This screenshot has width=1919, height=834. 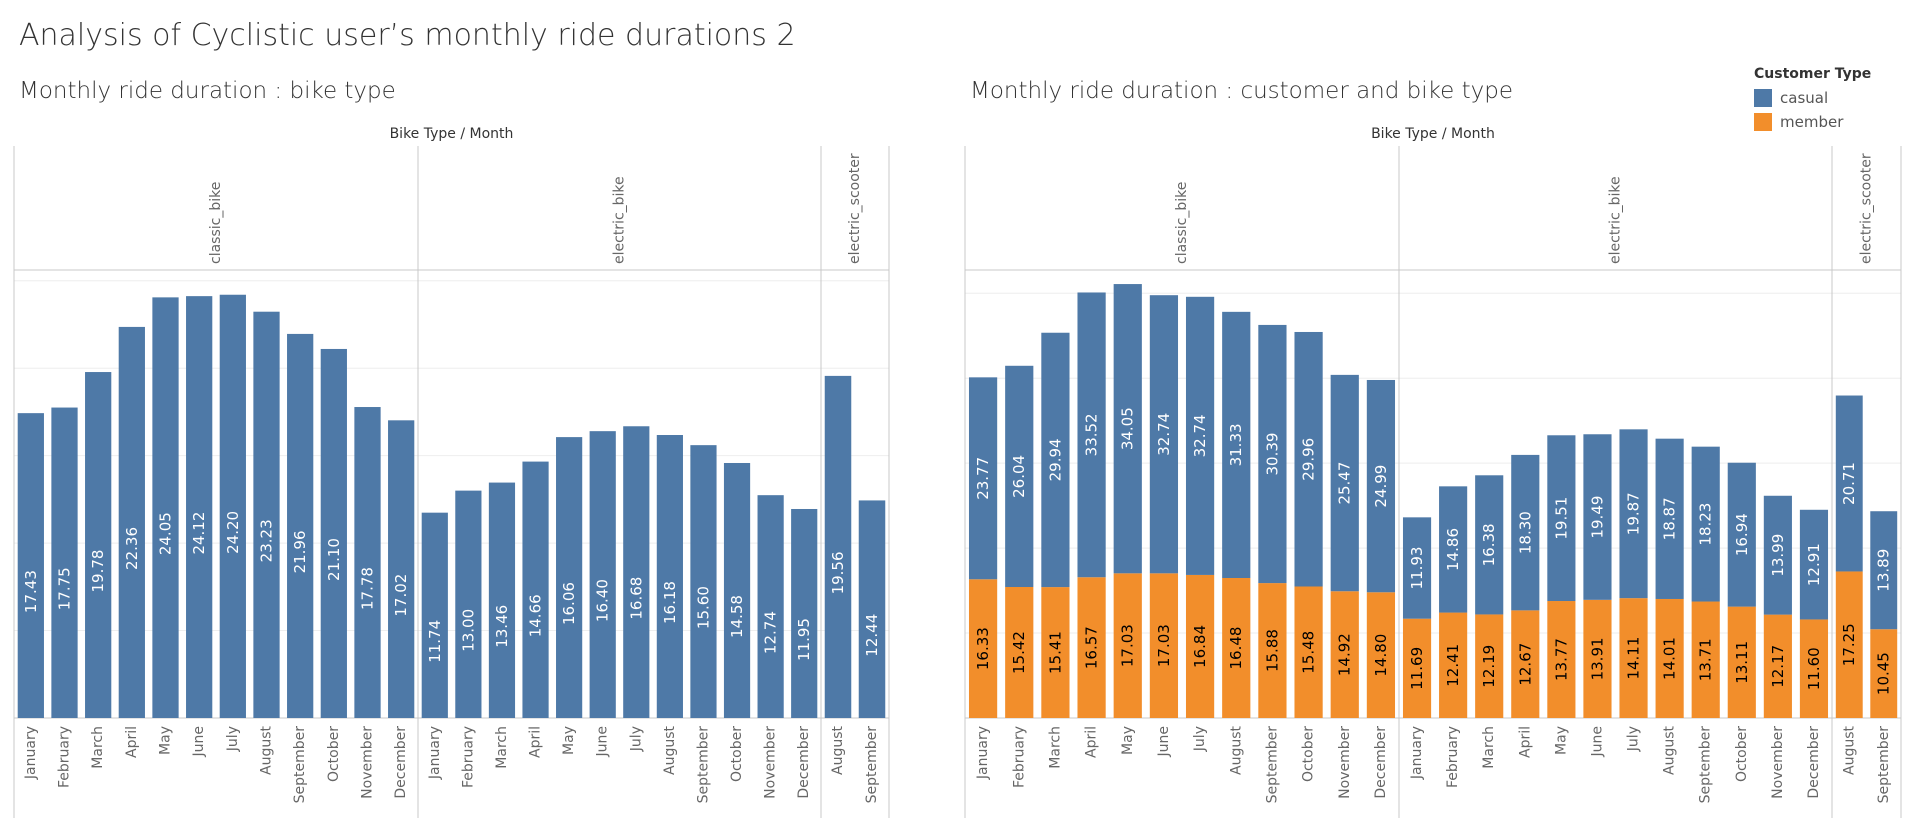 I want to click on bike-type-chart-group-label-electric_bike: electric_bike, so click(x=620, y=220).